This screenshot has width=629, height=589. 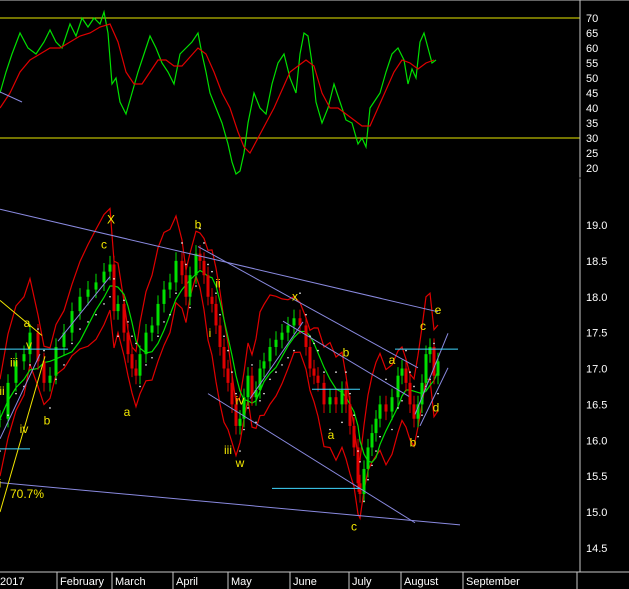 I want to click on price-tick-label: 18.5, so click(x=596, y=262).